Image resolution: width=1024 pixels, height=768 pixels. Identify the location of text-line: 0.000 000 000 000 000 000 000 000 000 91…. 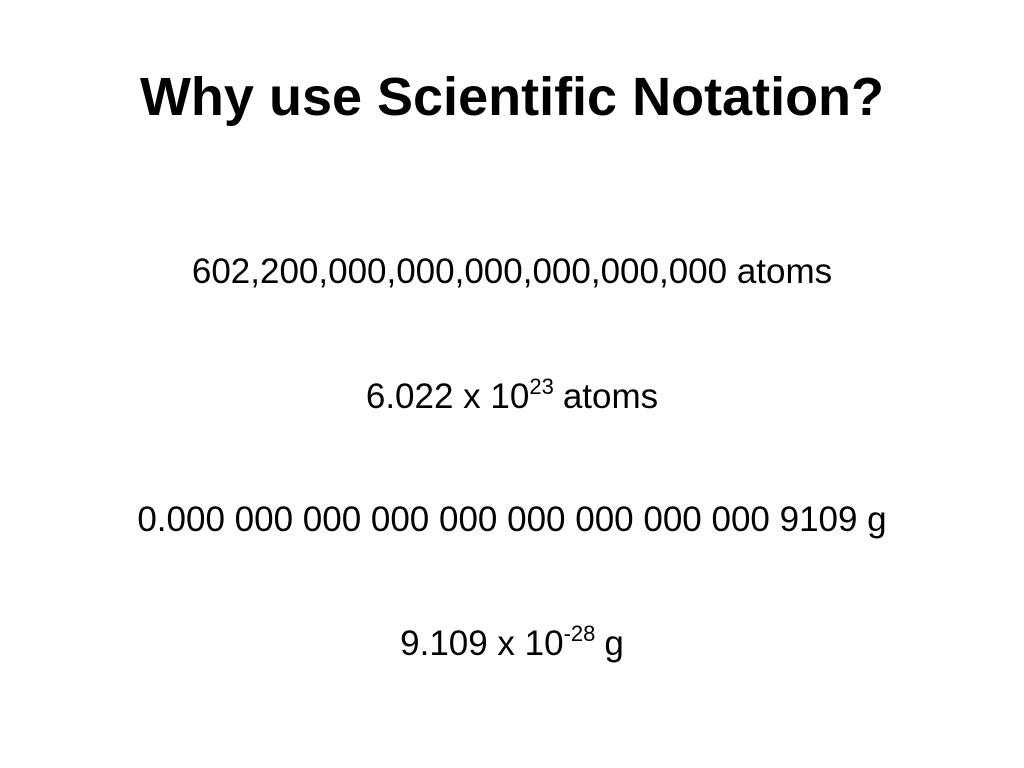
(512, 519).